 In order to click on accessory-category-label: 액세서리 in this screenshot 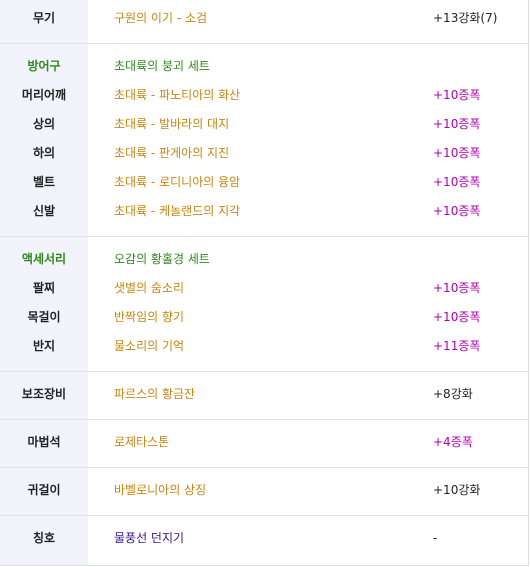, I will do `click(44, 259)`.